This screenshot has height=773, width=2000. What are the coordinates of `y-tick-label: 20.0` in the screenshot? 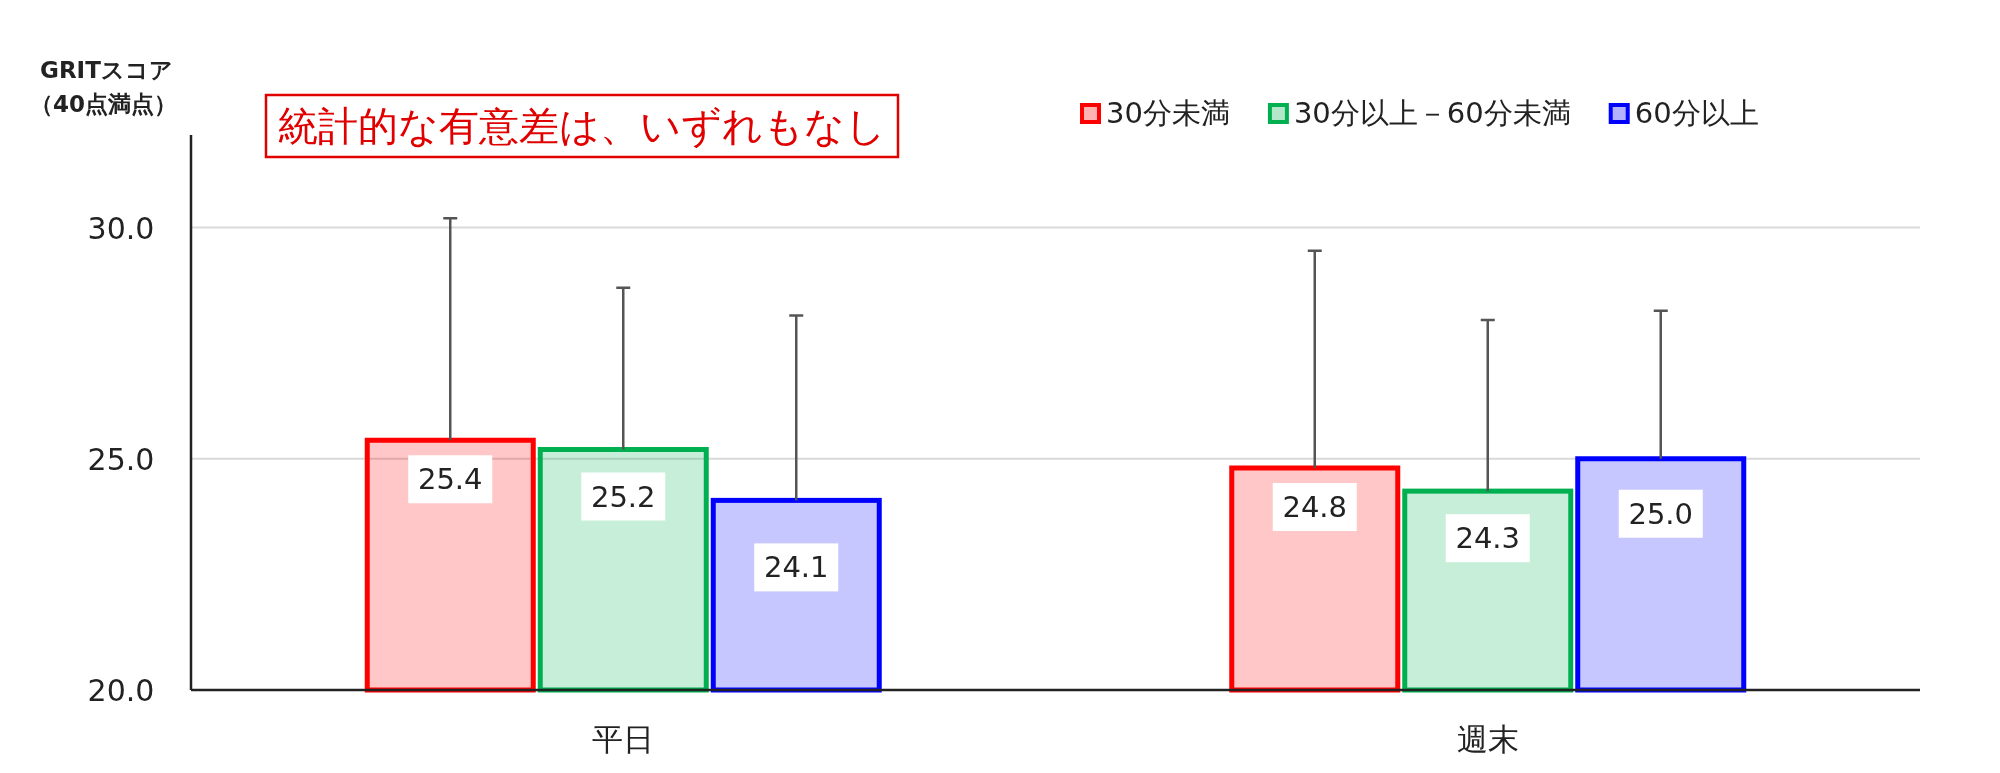 It's located at (121, 690).